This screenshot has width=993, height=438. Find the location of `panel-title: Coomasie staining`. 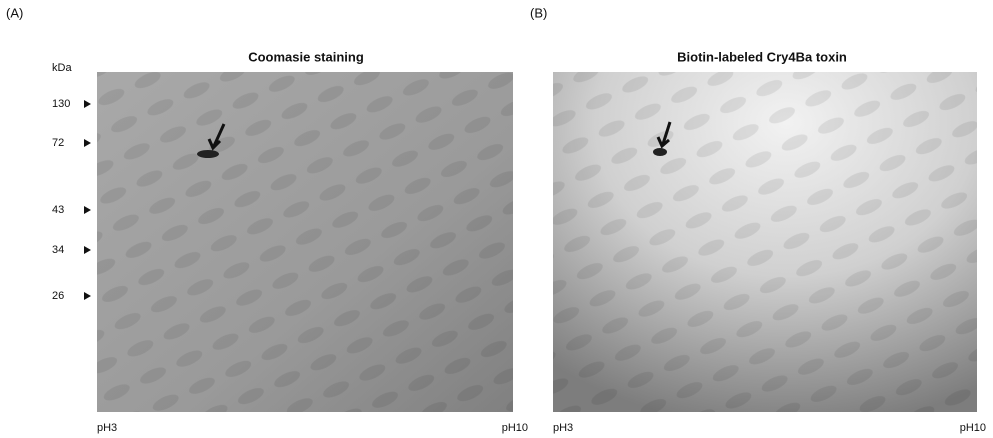

panel-title: Coomasie staining is located at coordinates (306, 56).